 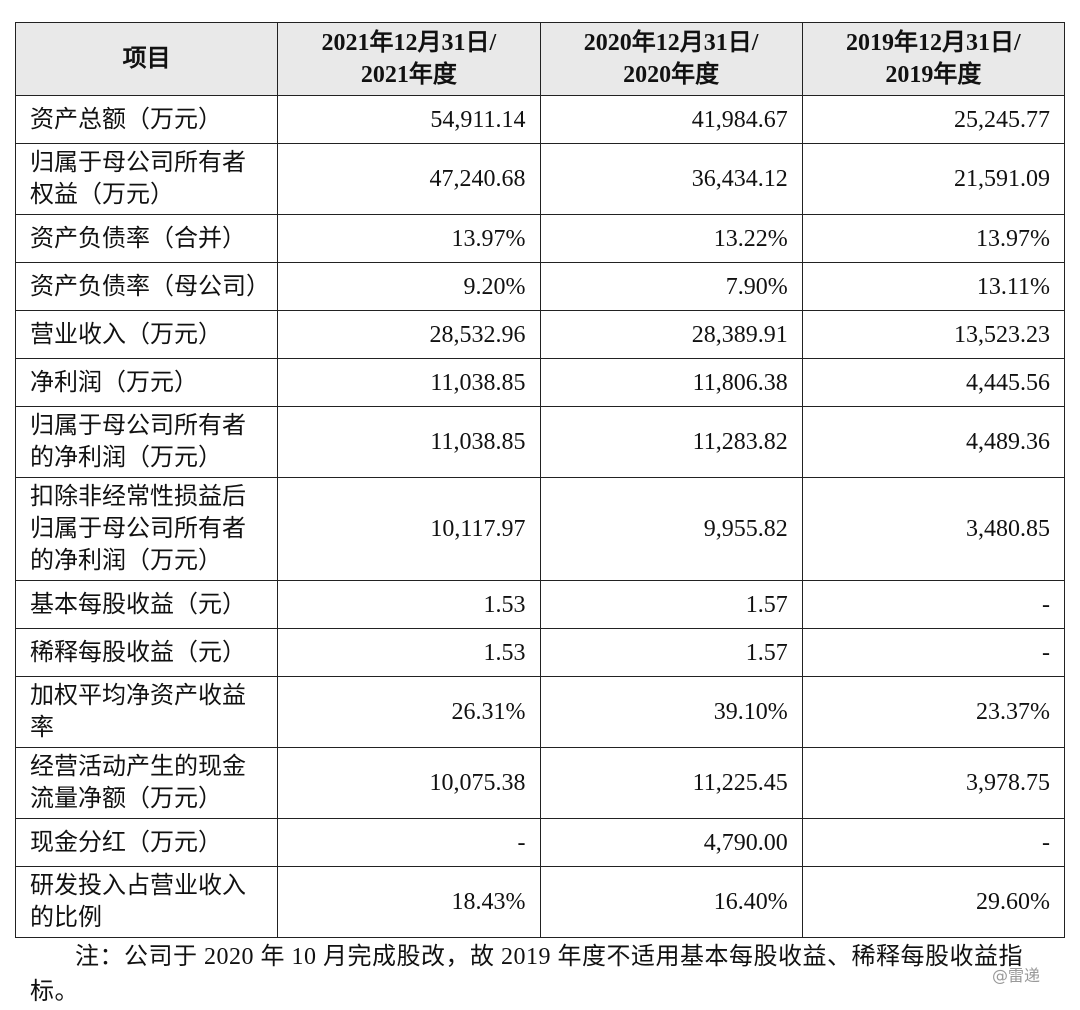 I want to click on value-cell: 4,790.00, so click(x=671, y=842).